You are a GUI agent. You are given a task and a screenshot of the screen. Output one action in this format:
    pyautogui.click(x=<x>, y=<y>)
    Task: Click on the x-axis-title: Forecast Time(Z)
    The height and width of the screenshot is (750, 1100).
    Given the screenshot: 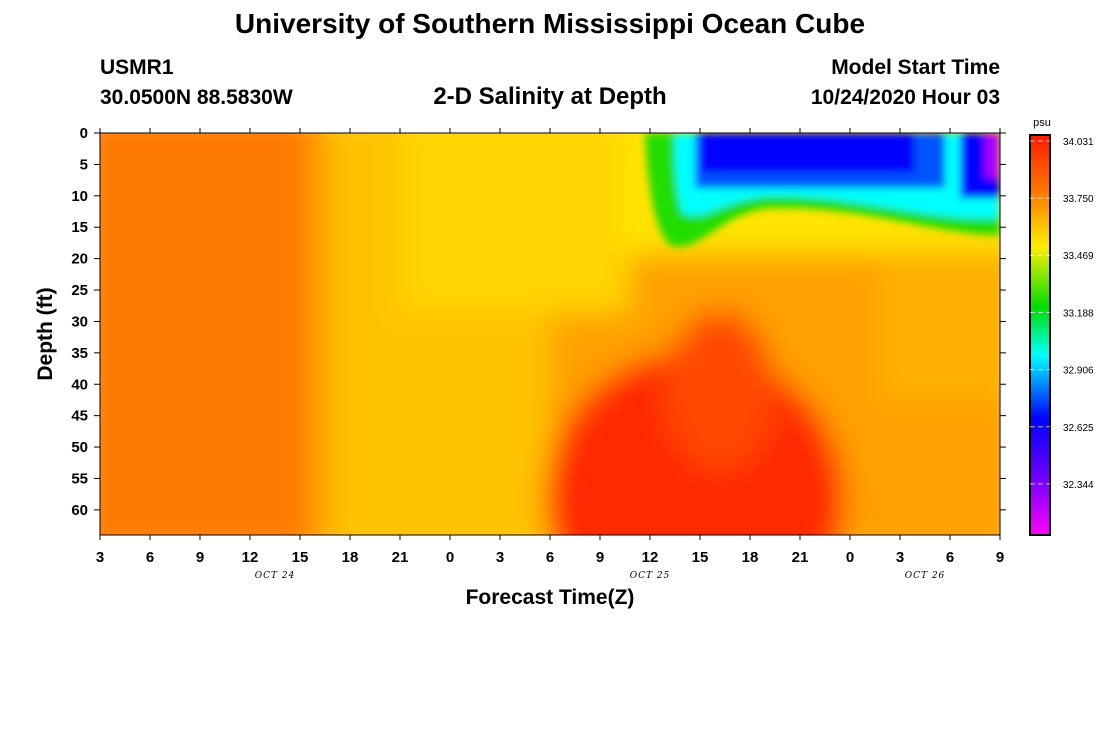 What is the action you would take?
    pyautogui.click(x=550, y=597)
    